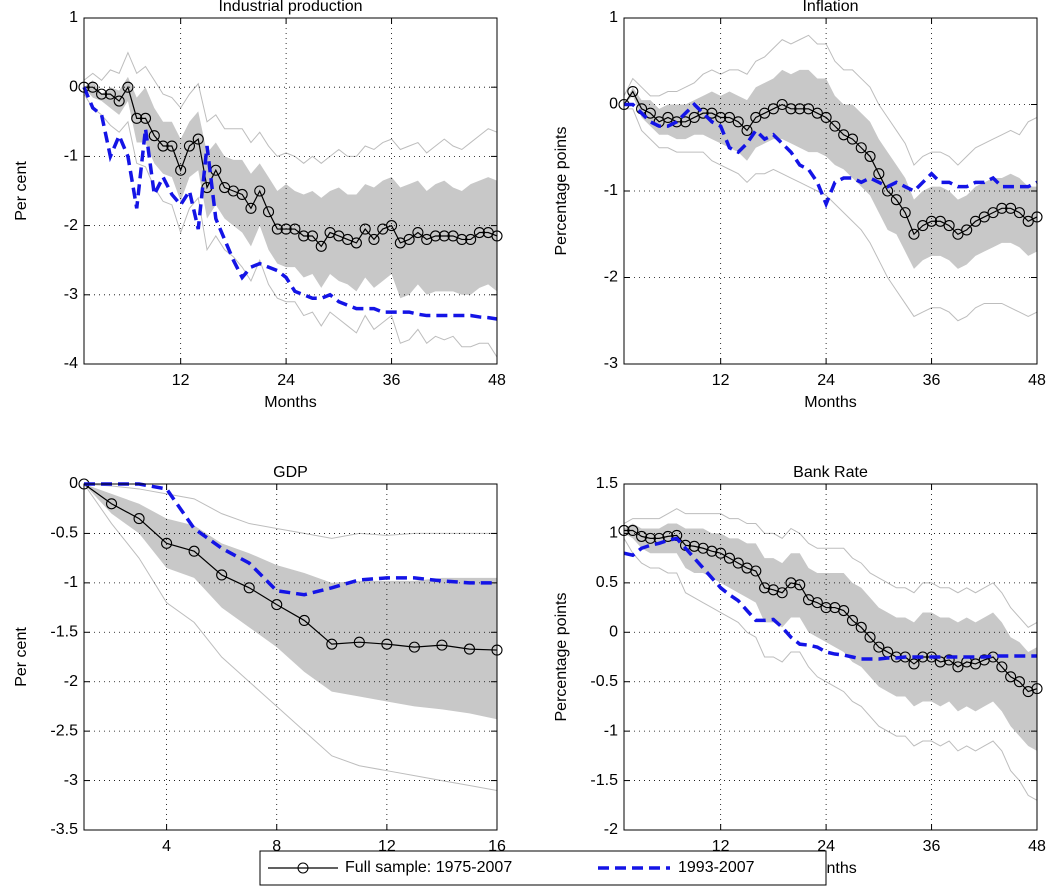  What do you see at coordinates (604, 780) in the screenshot?
I see `y-tick-label: -1.5` at bounding box center [604, 780].